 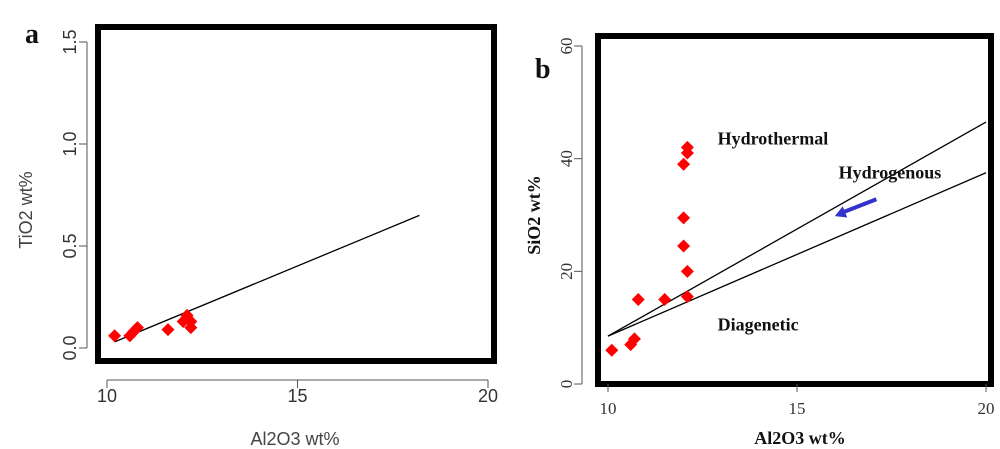 What do you see at coordinates (773, 139) in the screenshot?
I see `region-label: Hydrothermal` at bounding box center [773, 139].